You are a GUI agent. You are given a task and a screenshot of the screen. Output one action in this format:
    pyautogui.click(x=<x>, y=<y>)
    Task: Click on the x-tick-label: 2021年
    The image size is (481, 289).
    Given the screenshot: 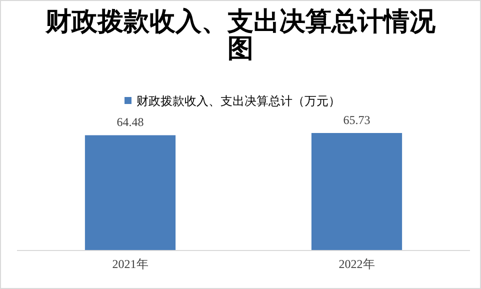 What is the action you would take?
    pyautogui.click(x=130, y=264)
    